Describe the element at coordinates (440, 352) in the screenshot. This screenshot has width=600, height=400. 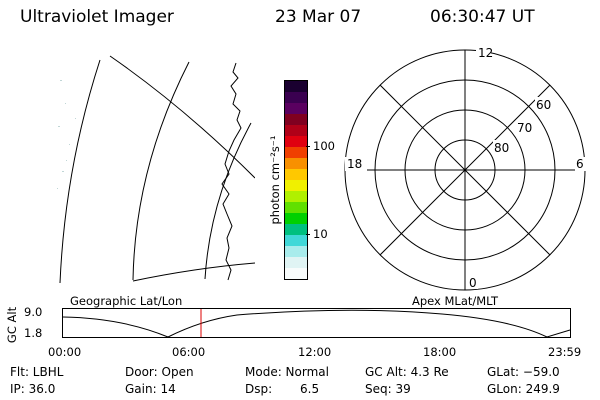
I see `orbit-xtick-3: 18:00` at that location.